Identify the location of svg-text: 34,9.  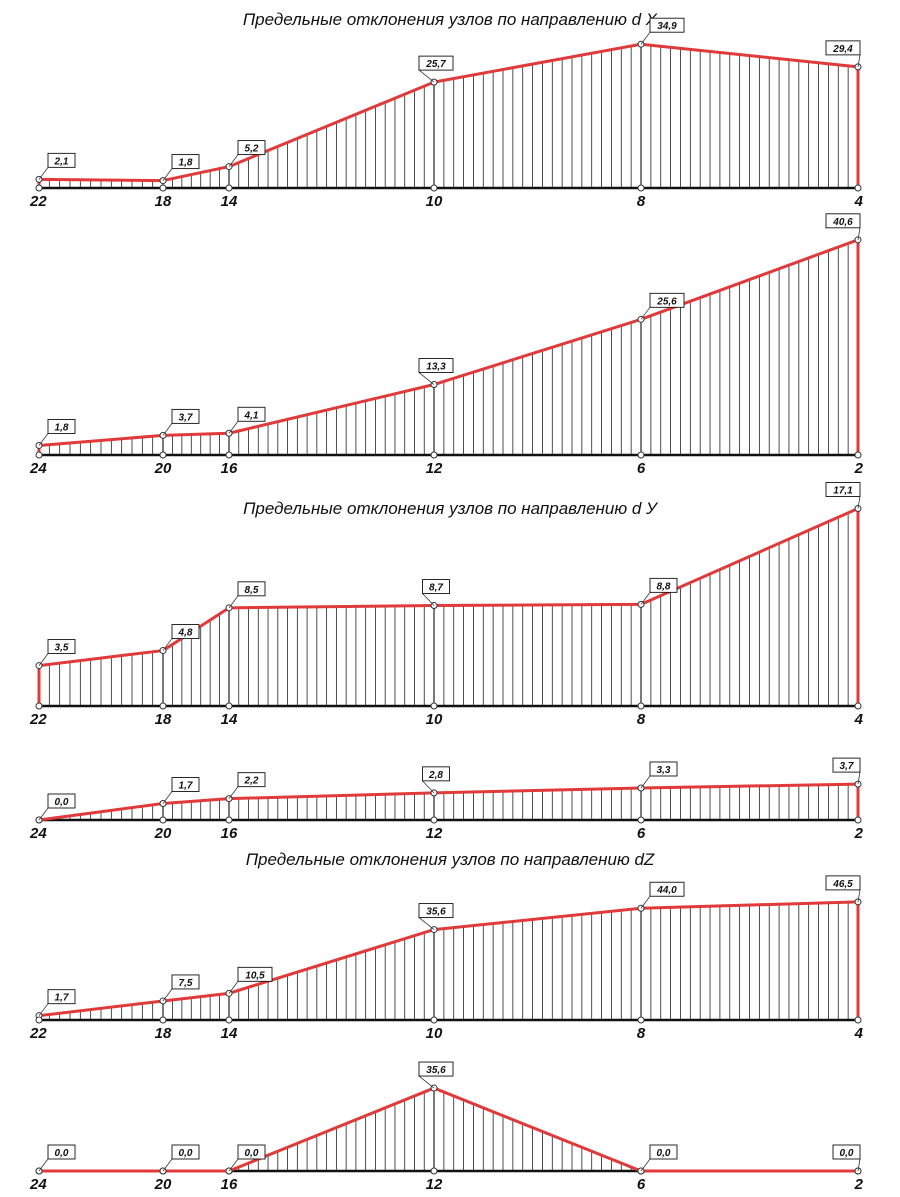
(667, 26).